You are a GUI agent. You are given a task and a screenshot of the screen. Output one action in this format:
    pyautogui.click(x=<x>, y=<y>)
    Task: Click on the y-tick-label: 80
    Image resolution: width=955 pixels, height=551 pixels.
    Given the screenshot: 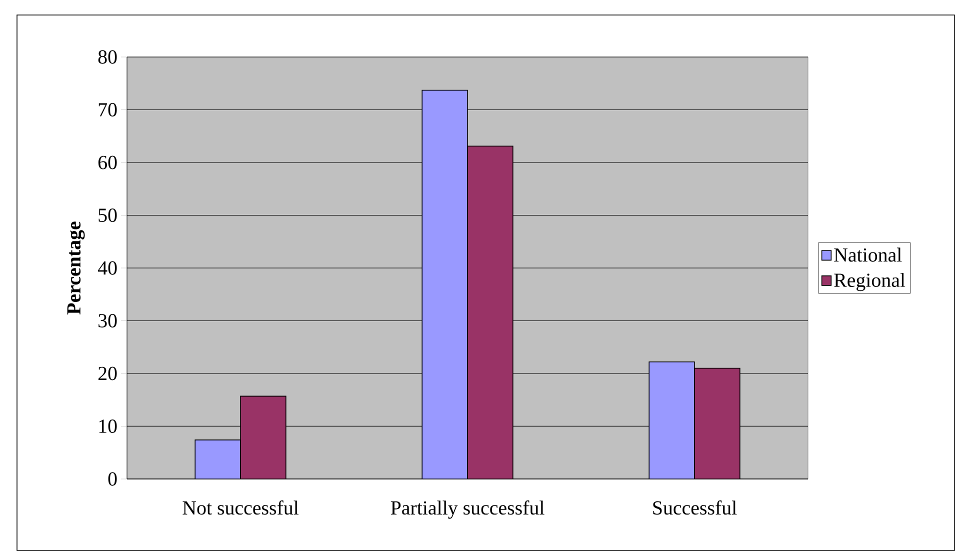 What is the action you would take?
    pyautogui.click(x=107, y=57)
    